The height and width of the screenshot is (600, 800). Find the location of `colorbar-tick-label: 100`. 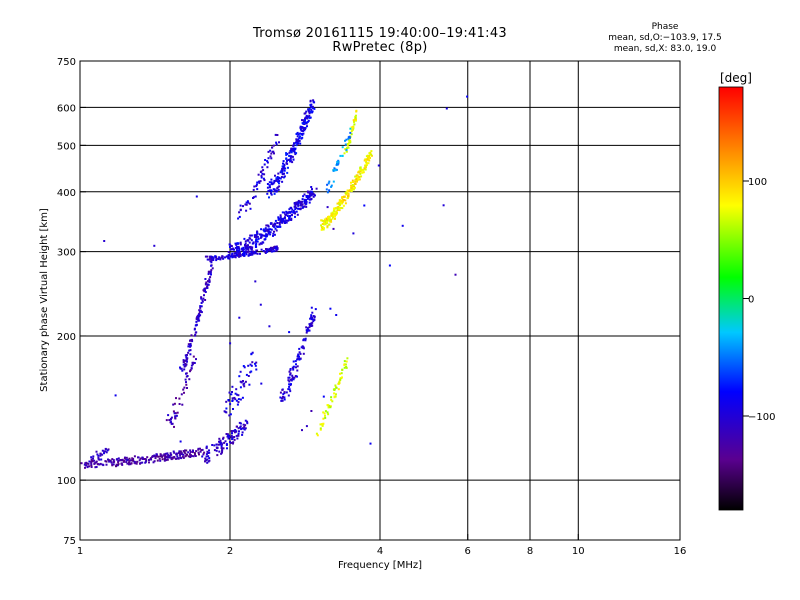

colorbar-tick-label: 100 is located at coordinates (757, 182).